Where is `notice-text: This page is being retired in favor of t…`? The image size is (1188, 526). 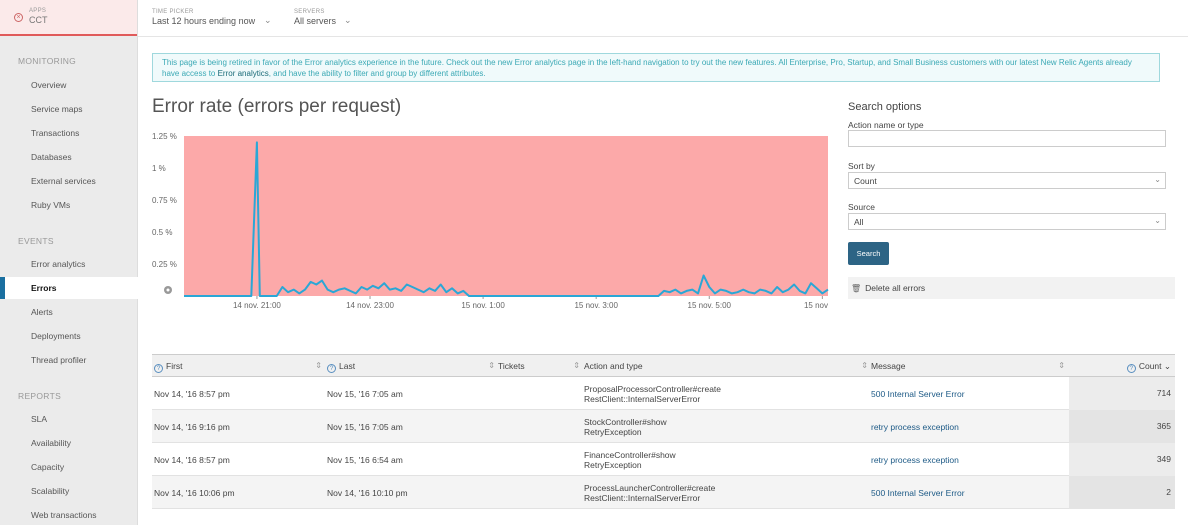
notice-text: This page is being retired in favor of t… is located at coordinates (647, 68).